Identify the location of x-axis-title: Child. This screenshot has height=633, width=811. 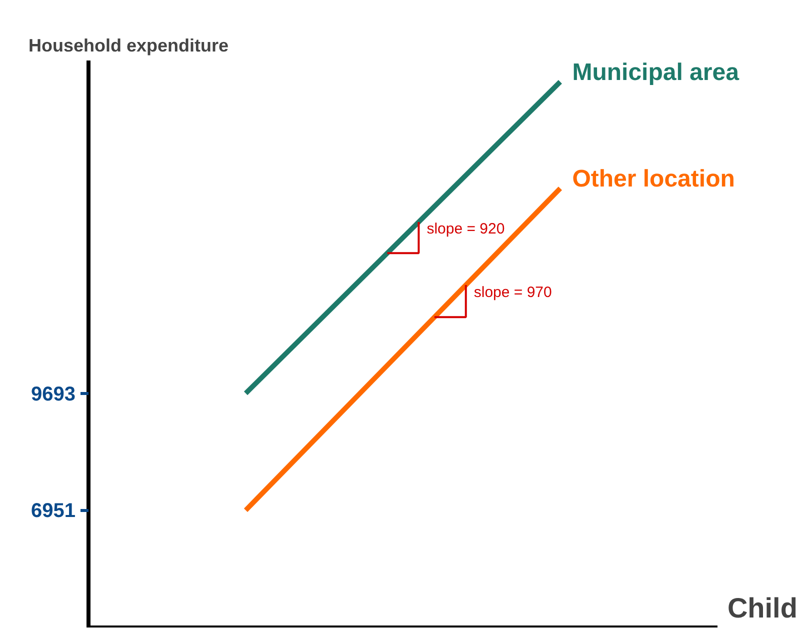
(762, 608).